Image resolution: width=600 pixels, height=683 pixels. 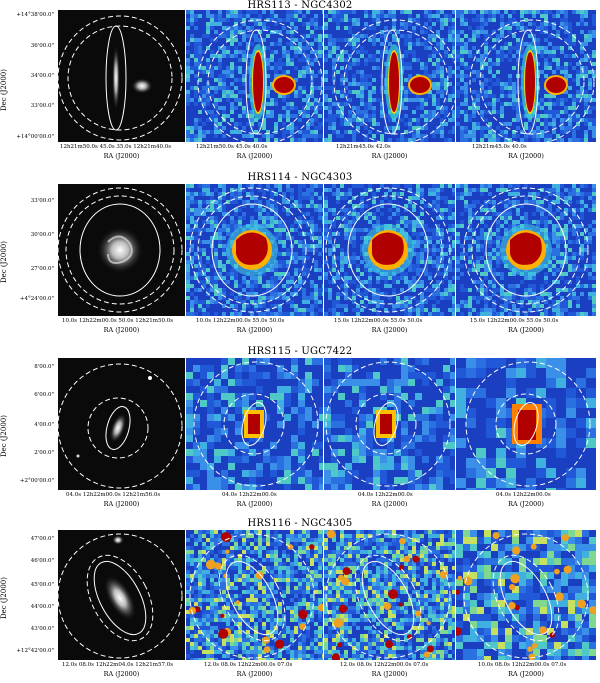 What do you see at coordinates (42, 269) in the screenshot?
I see `dec-tick: 27'00.0"` at bounding box center [42, 269].